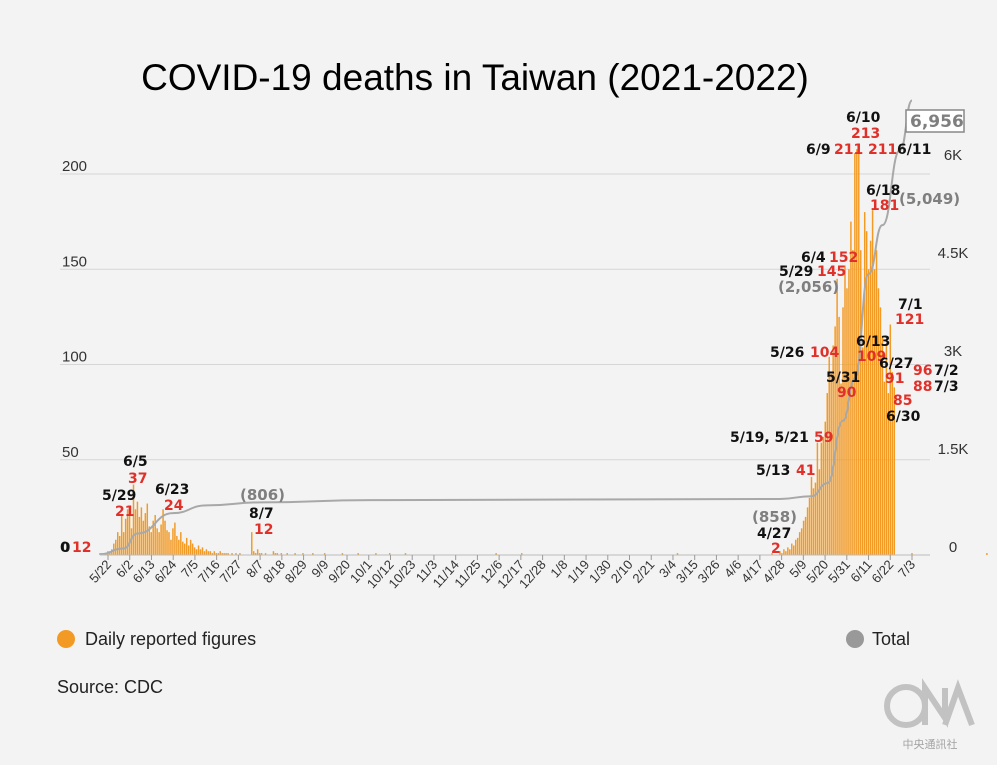  What do you see at coordinates (847, 393) in the screenshot?
I see `annotation-value: 90` at bounding box center [847, 393].